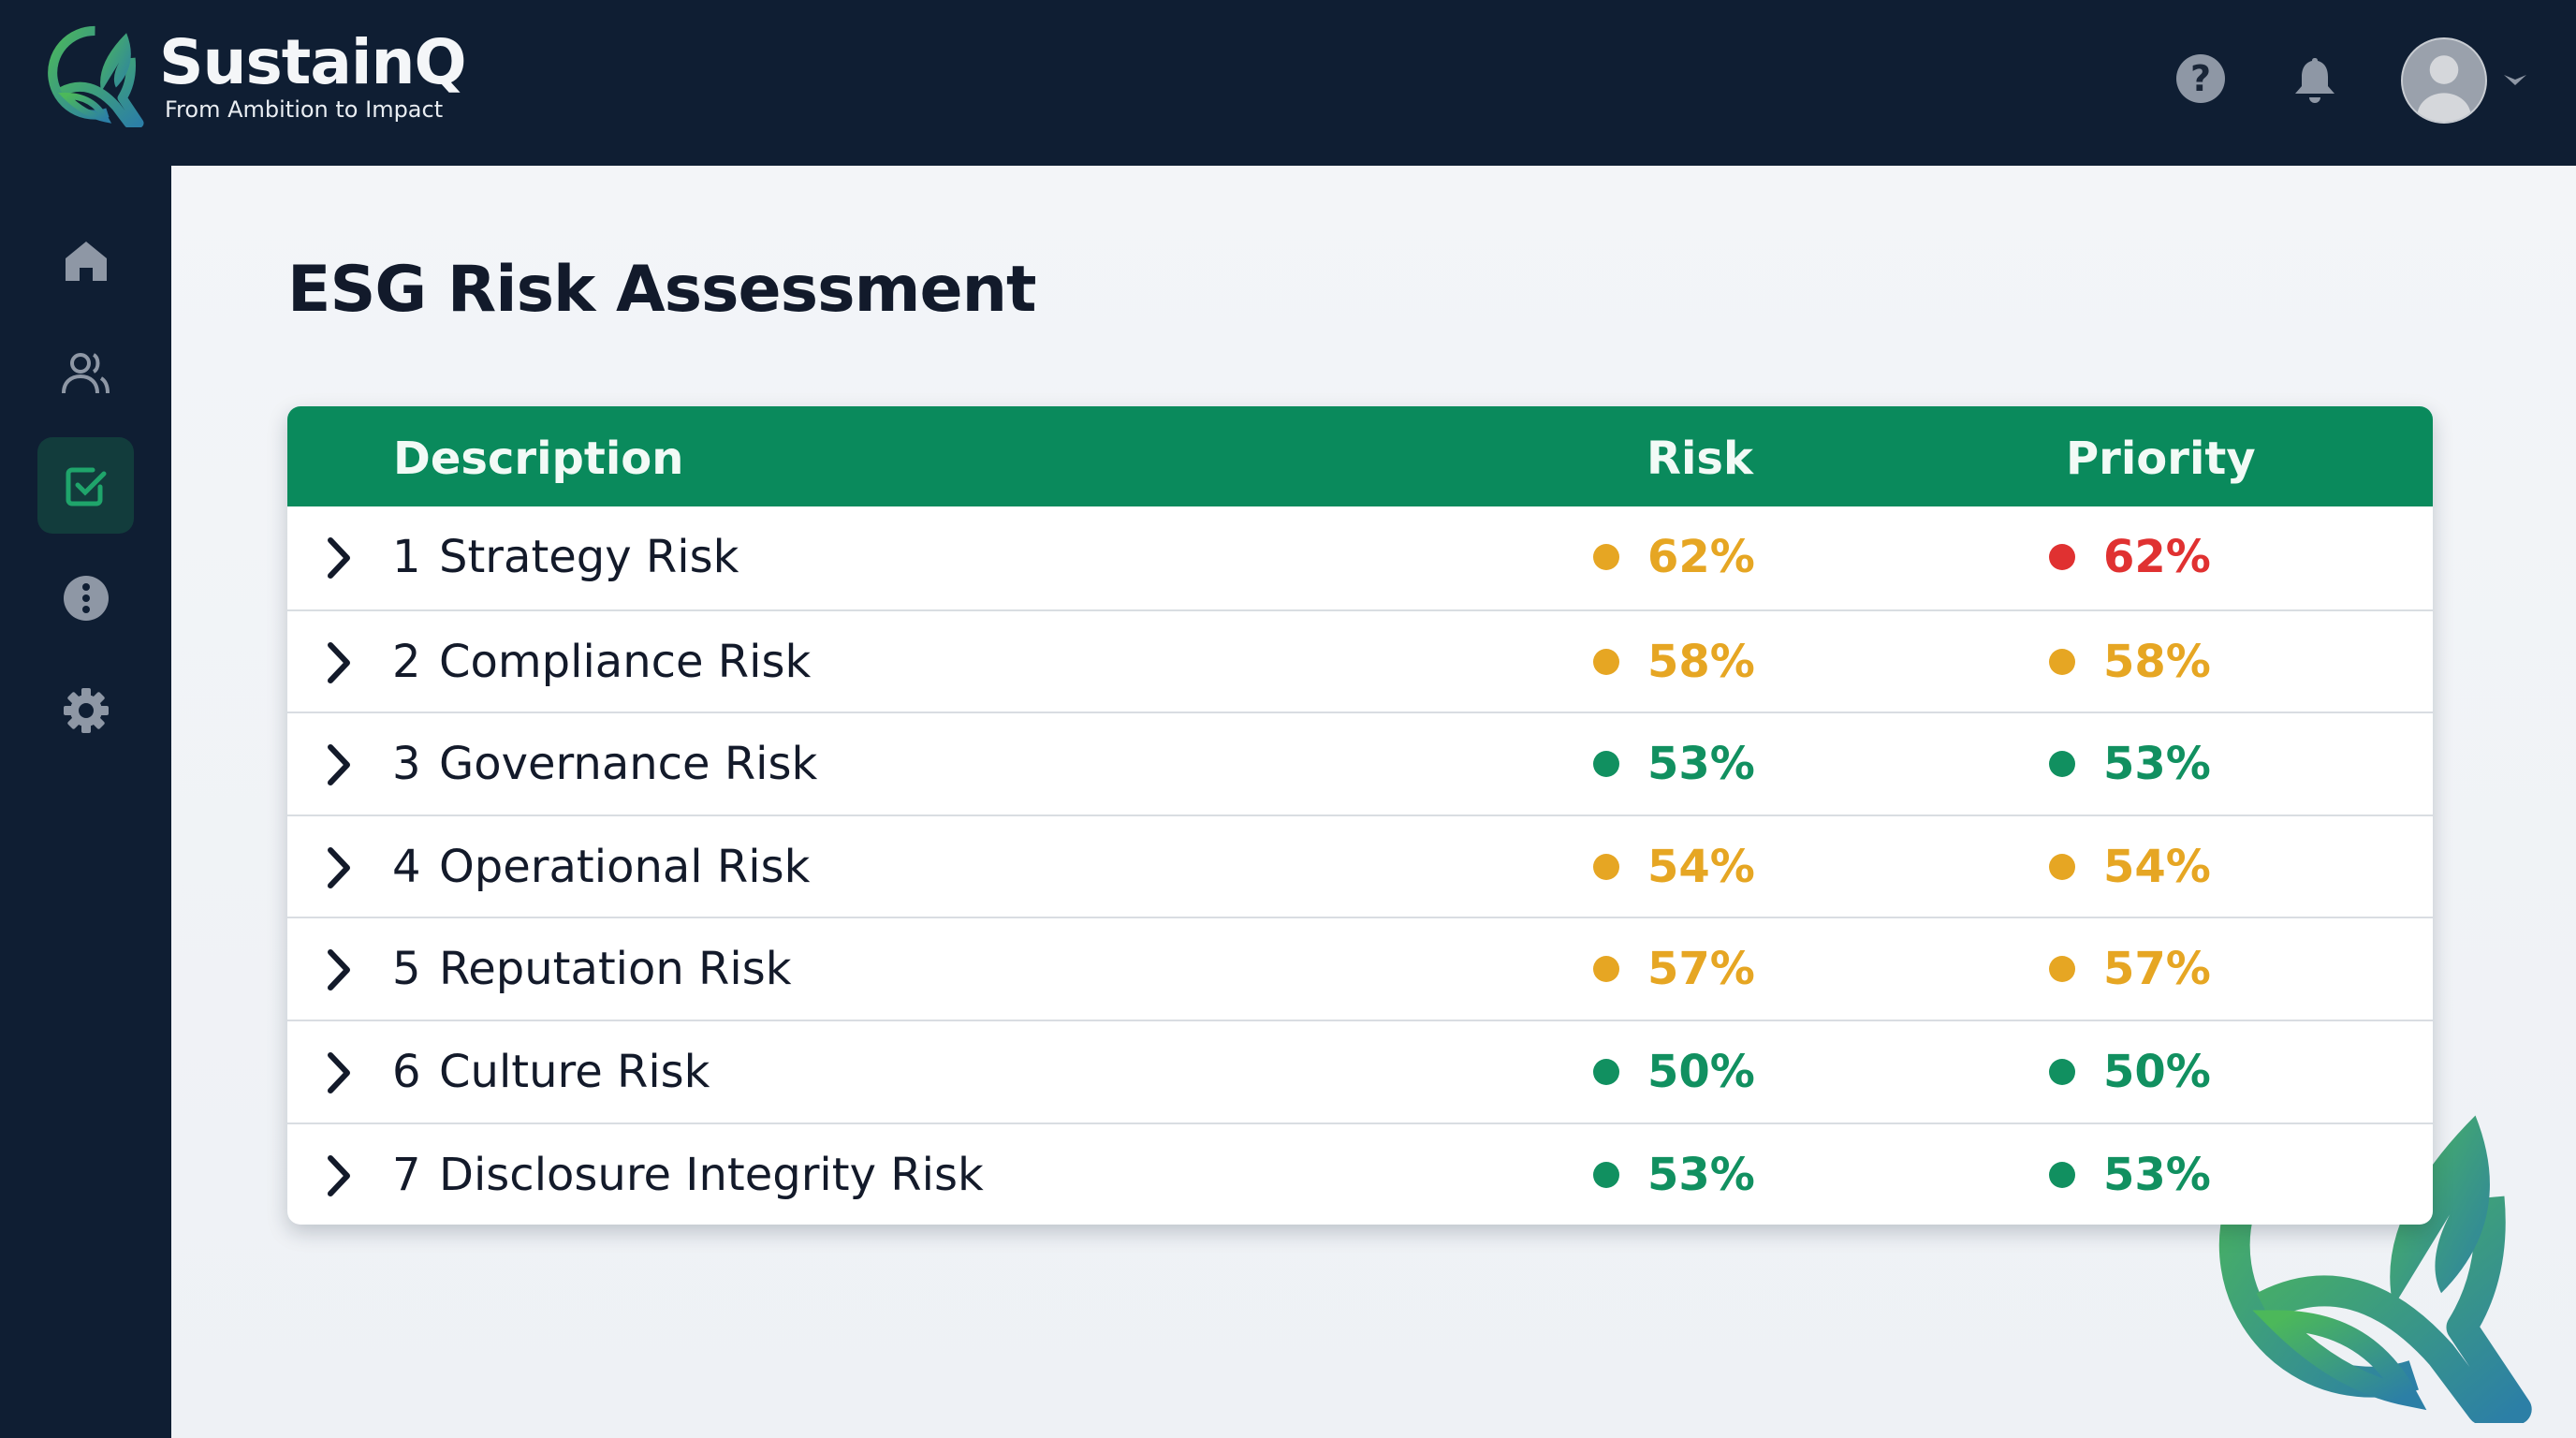  I want to click on risk-percent: 58%, so click(1701, 661).